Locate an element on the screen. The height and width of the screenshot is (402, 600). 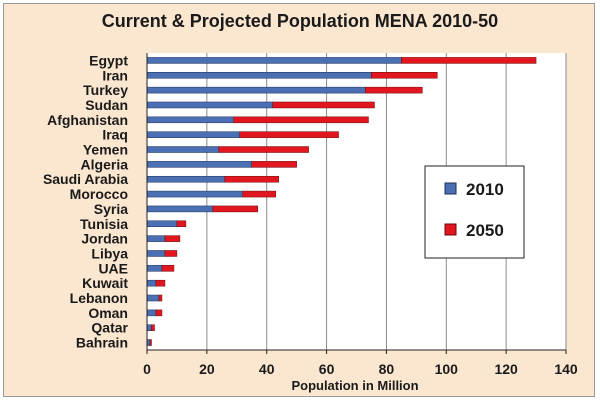
x-tick-label: 120 is located at coordinates (506, 369).